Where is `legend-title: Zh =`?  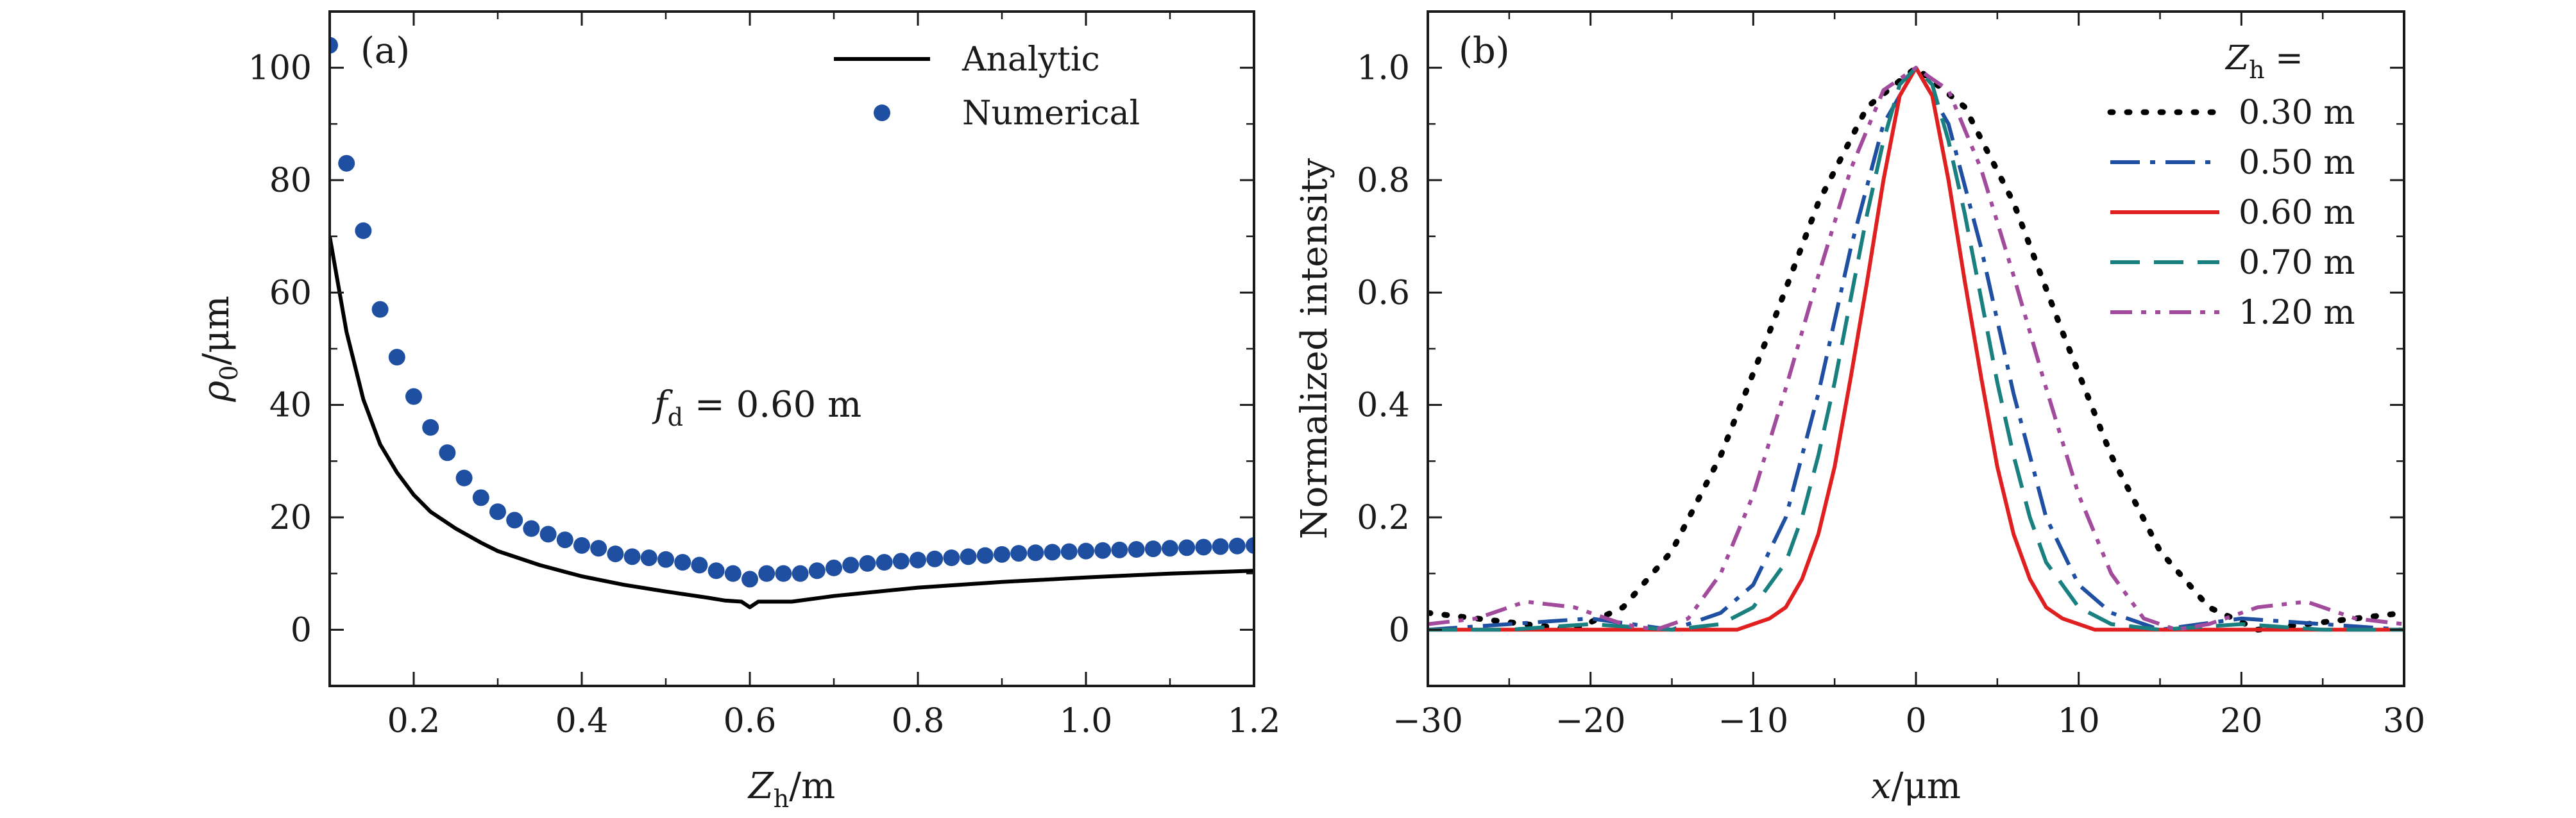 legend-title: Zh = is located at coordinates (2263, 61).